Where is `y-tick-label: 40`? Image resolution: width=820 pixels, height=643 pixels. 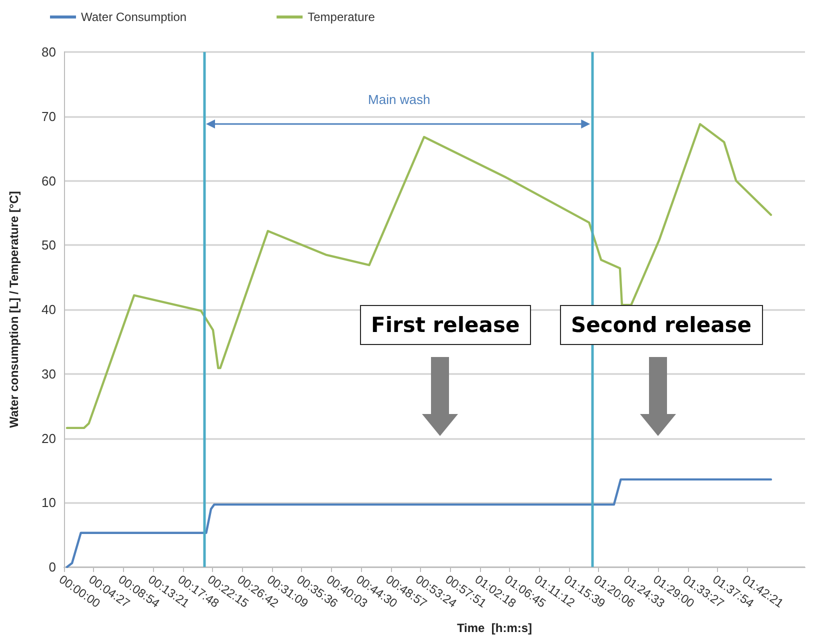 y-tick-label: 40 is located at coordinates (49, 309).